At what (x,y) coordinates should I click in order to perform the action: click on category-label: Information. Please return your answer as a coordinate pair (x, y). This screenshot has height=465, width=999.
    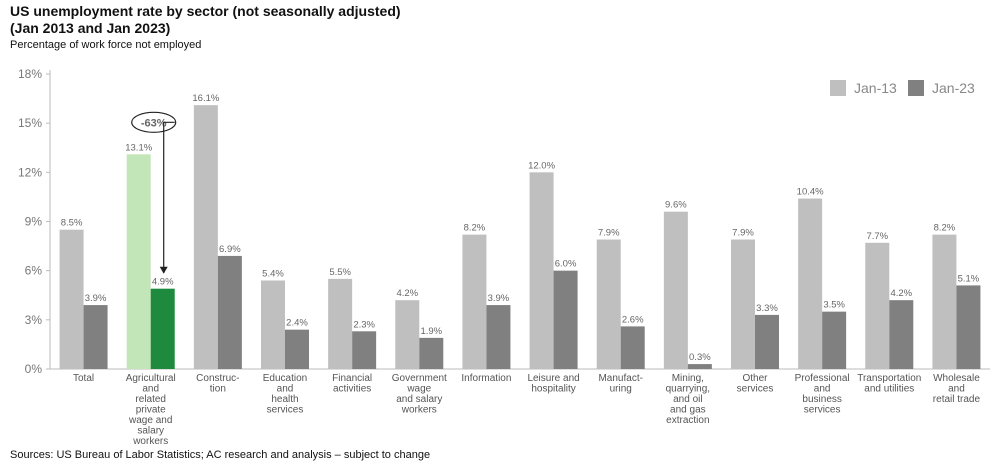
    Looking at the image, I should click on (486, 378).